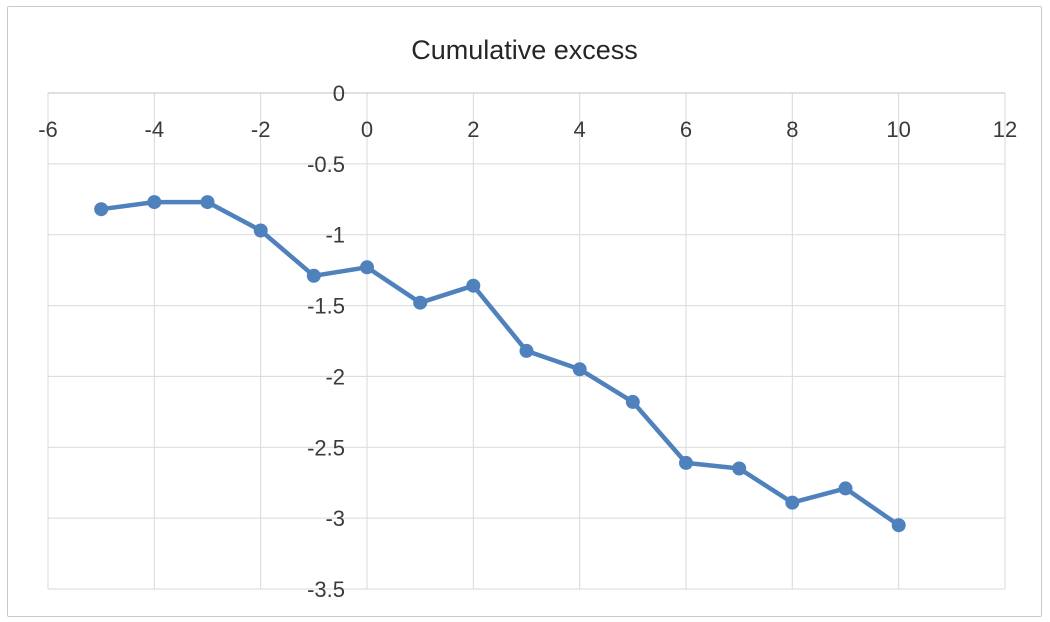 The image size is (1050, 622). What do you see at coordinates (524, 50) in the screenshot?
I see `chart-title: Cumulative excess` at bounding box center [524, 50].